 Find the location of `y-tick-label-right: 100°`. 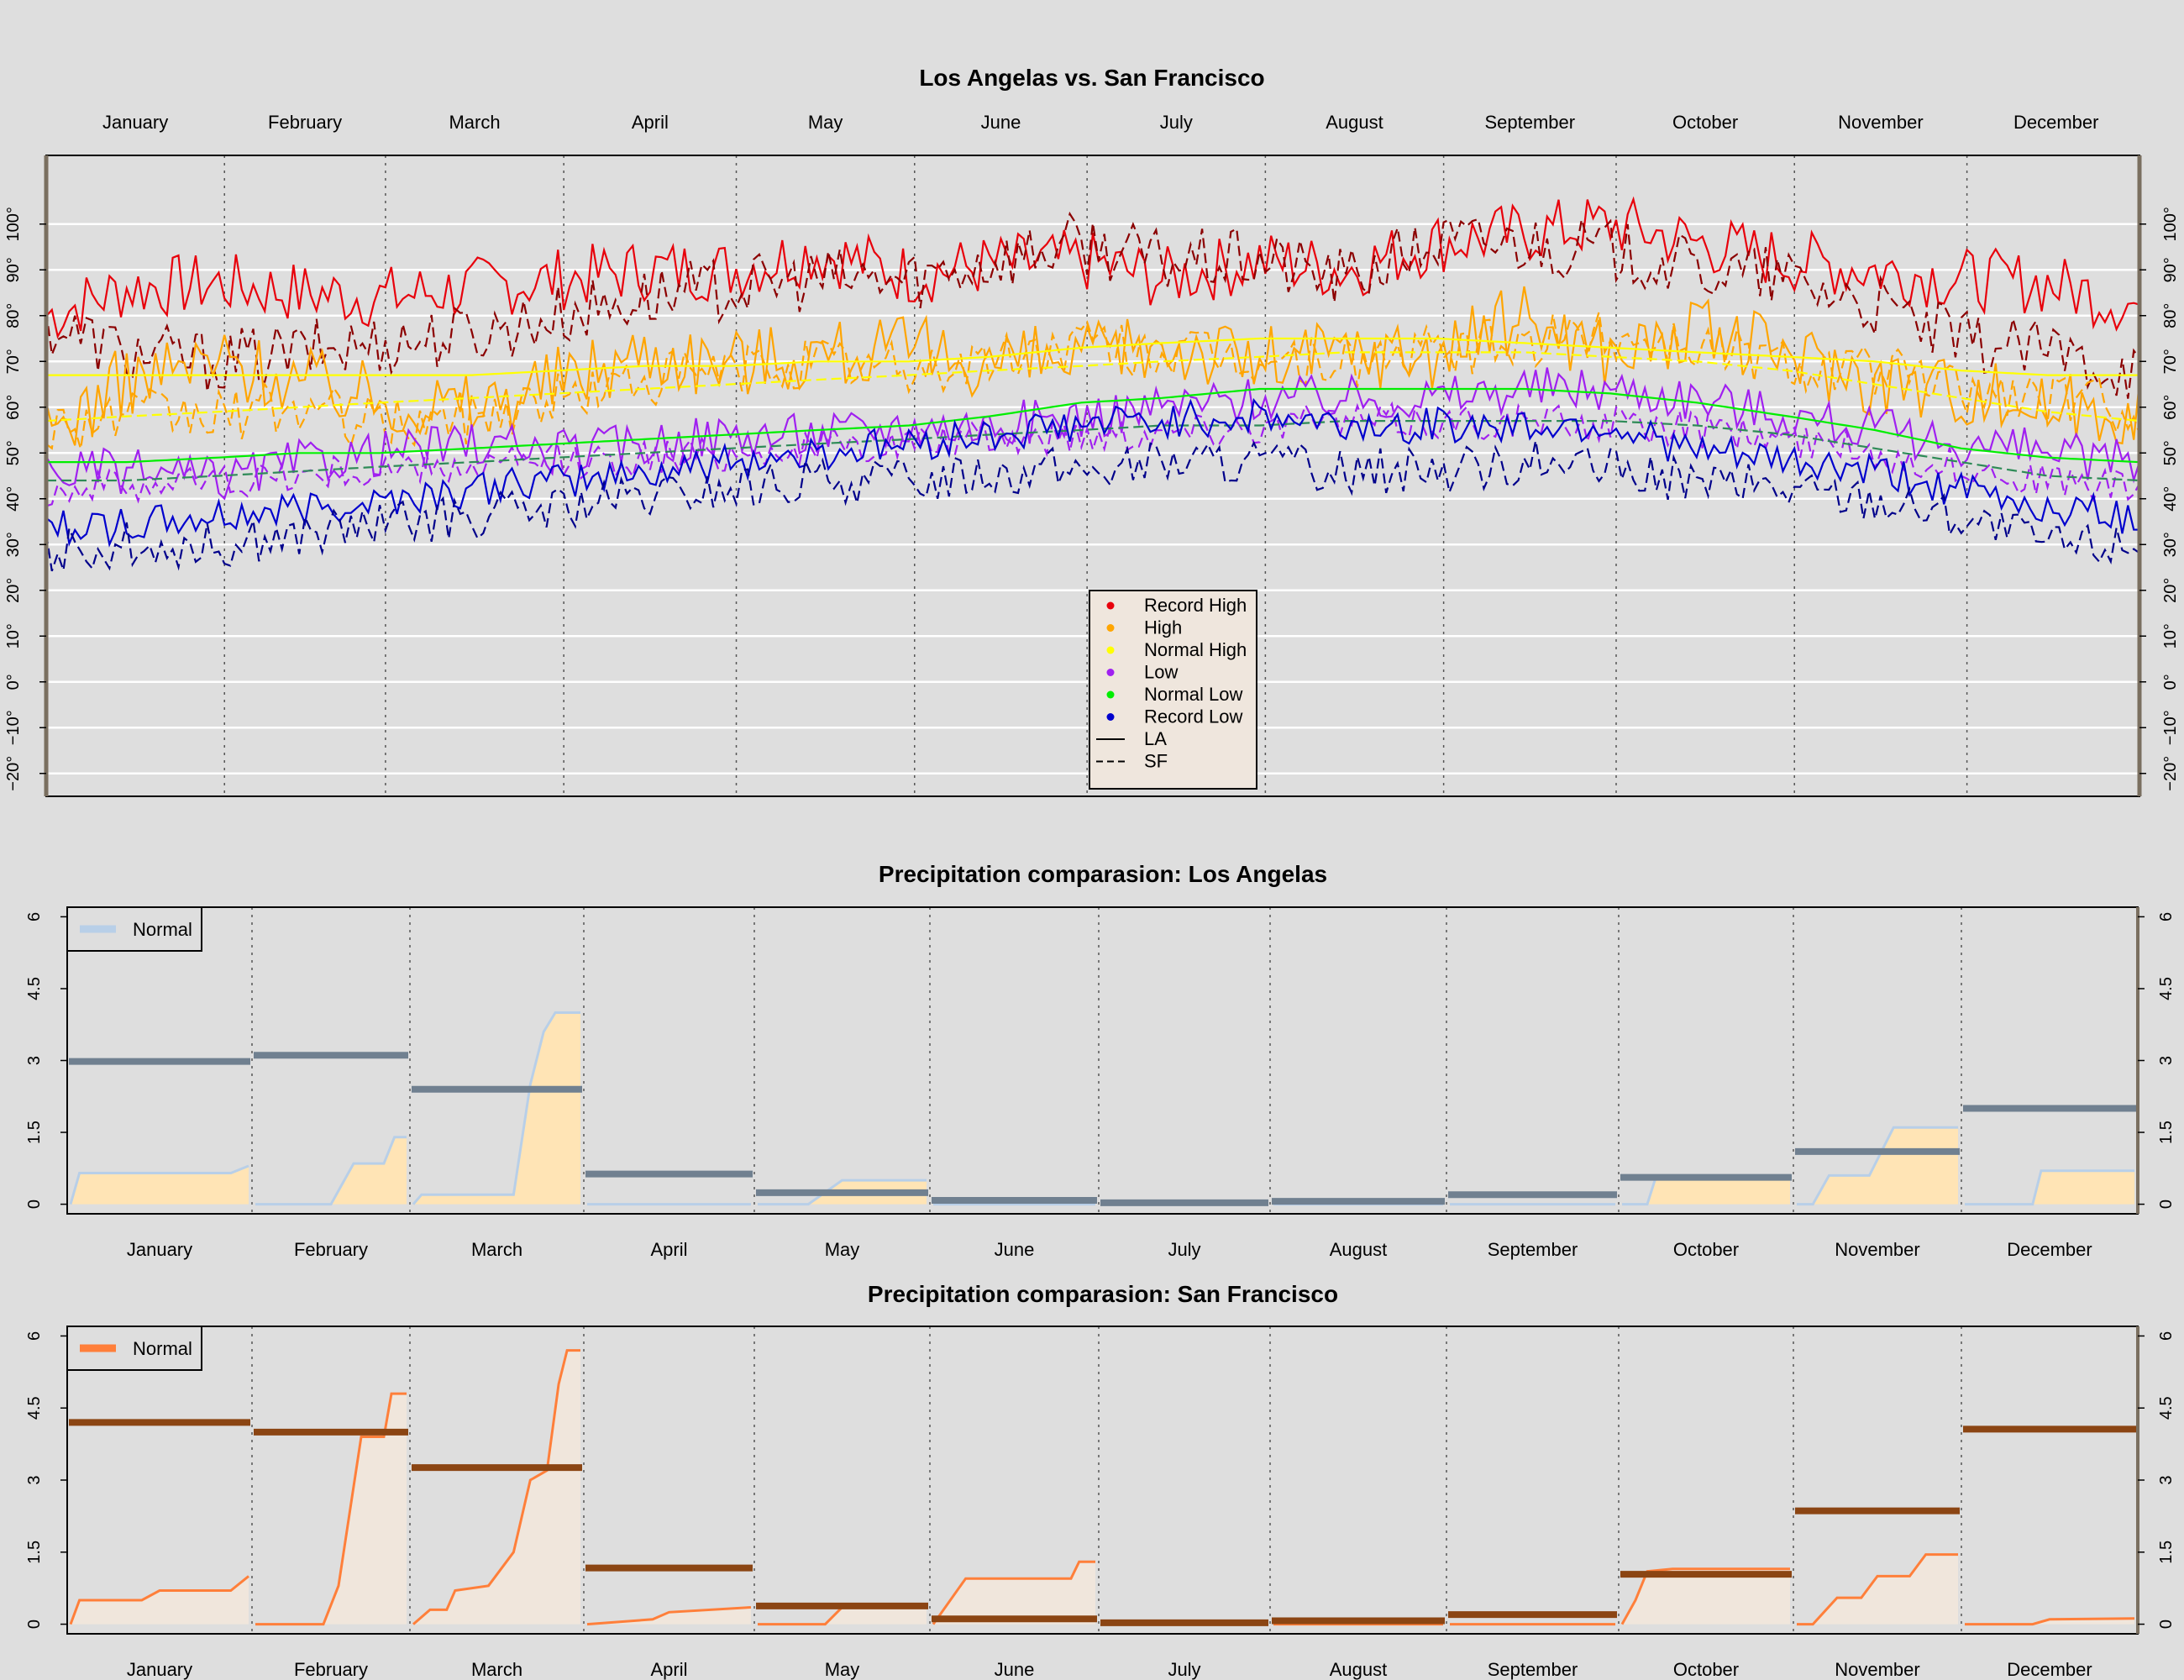

y-tick-label-right: 100° is located at coordinates (2170, 224).